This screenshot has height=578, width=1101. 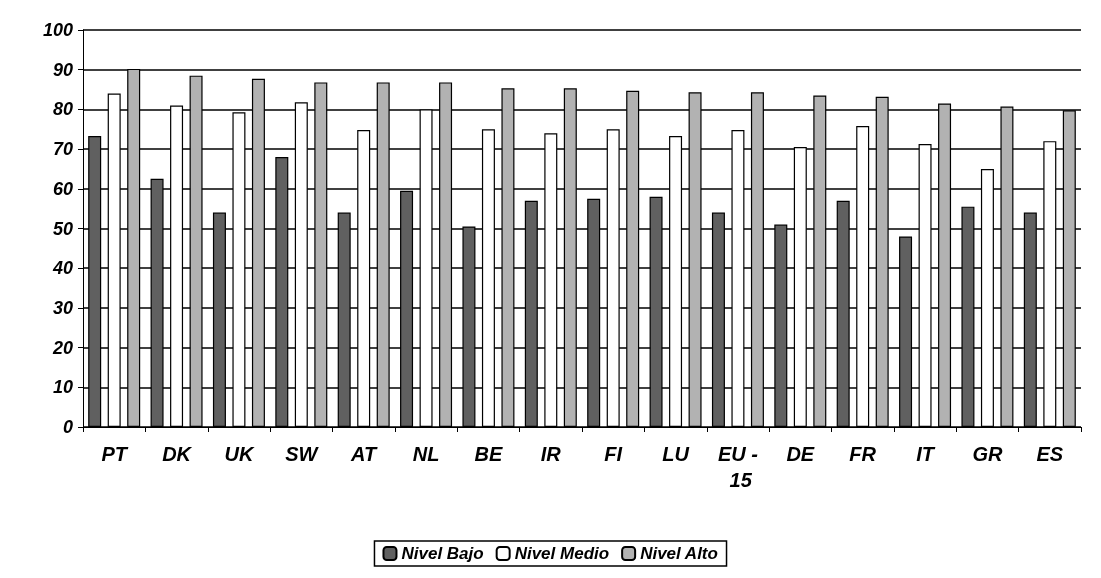 I want to click on x-tick-label: SW, so click(x=302, y=454).